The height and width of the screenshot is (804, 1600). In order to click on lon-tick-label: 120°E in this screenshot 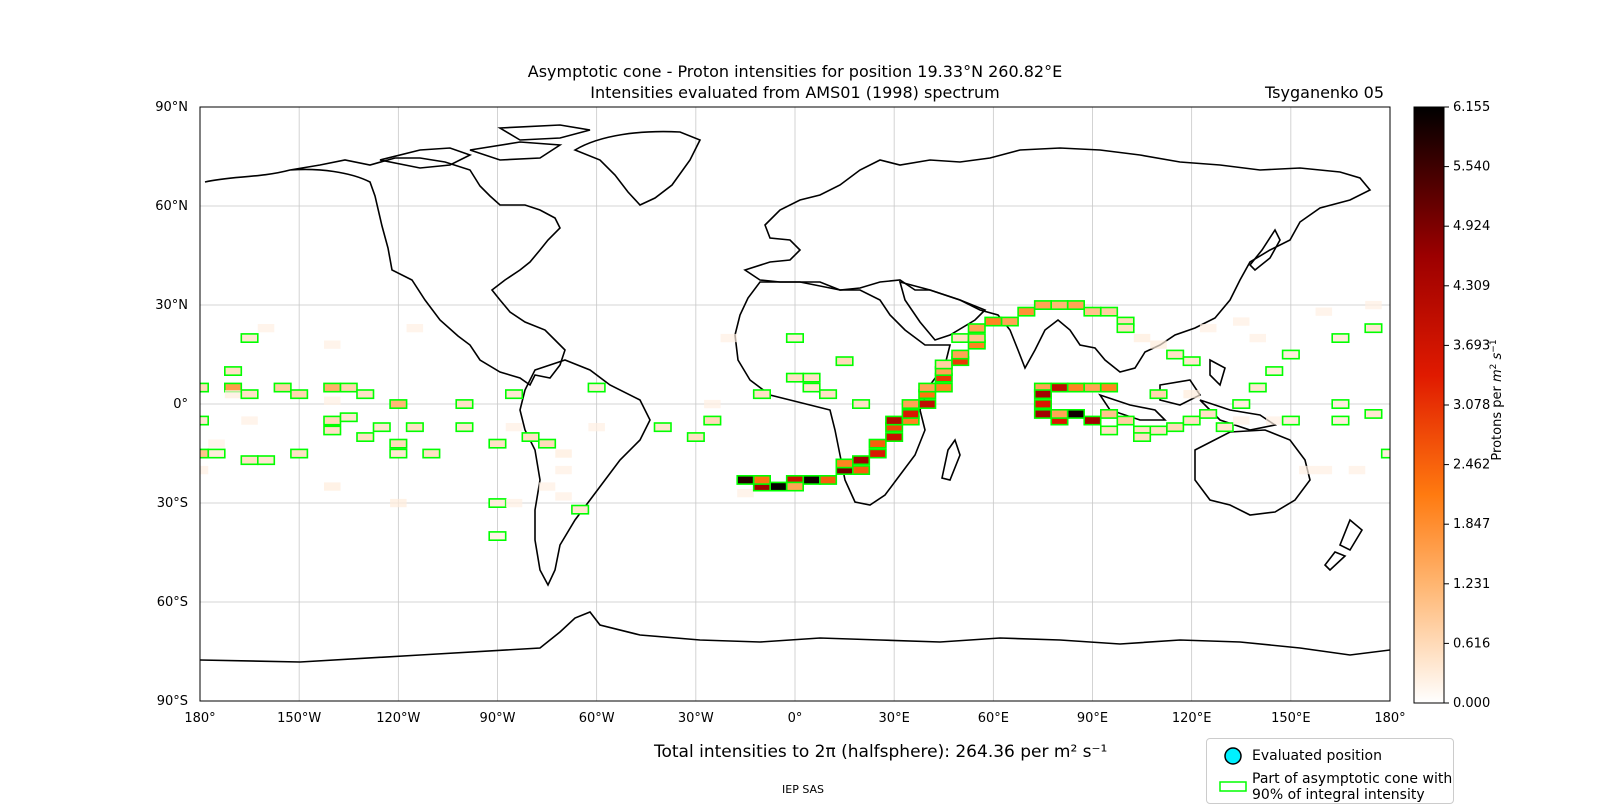, I will do `click(1192, 718)`.